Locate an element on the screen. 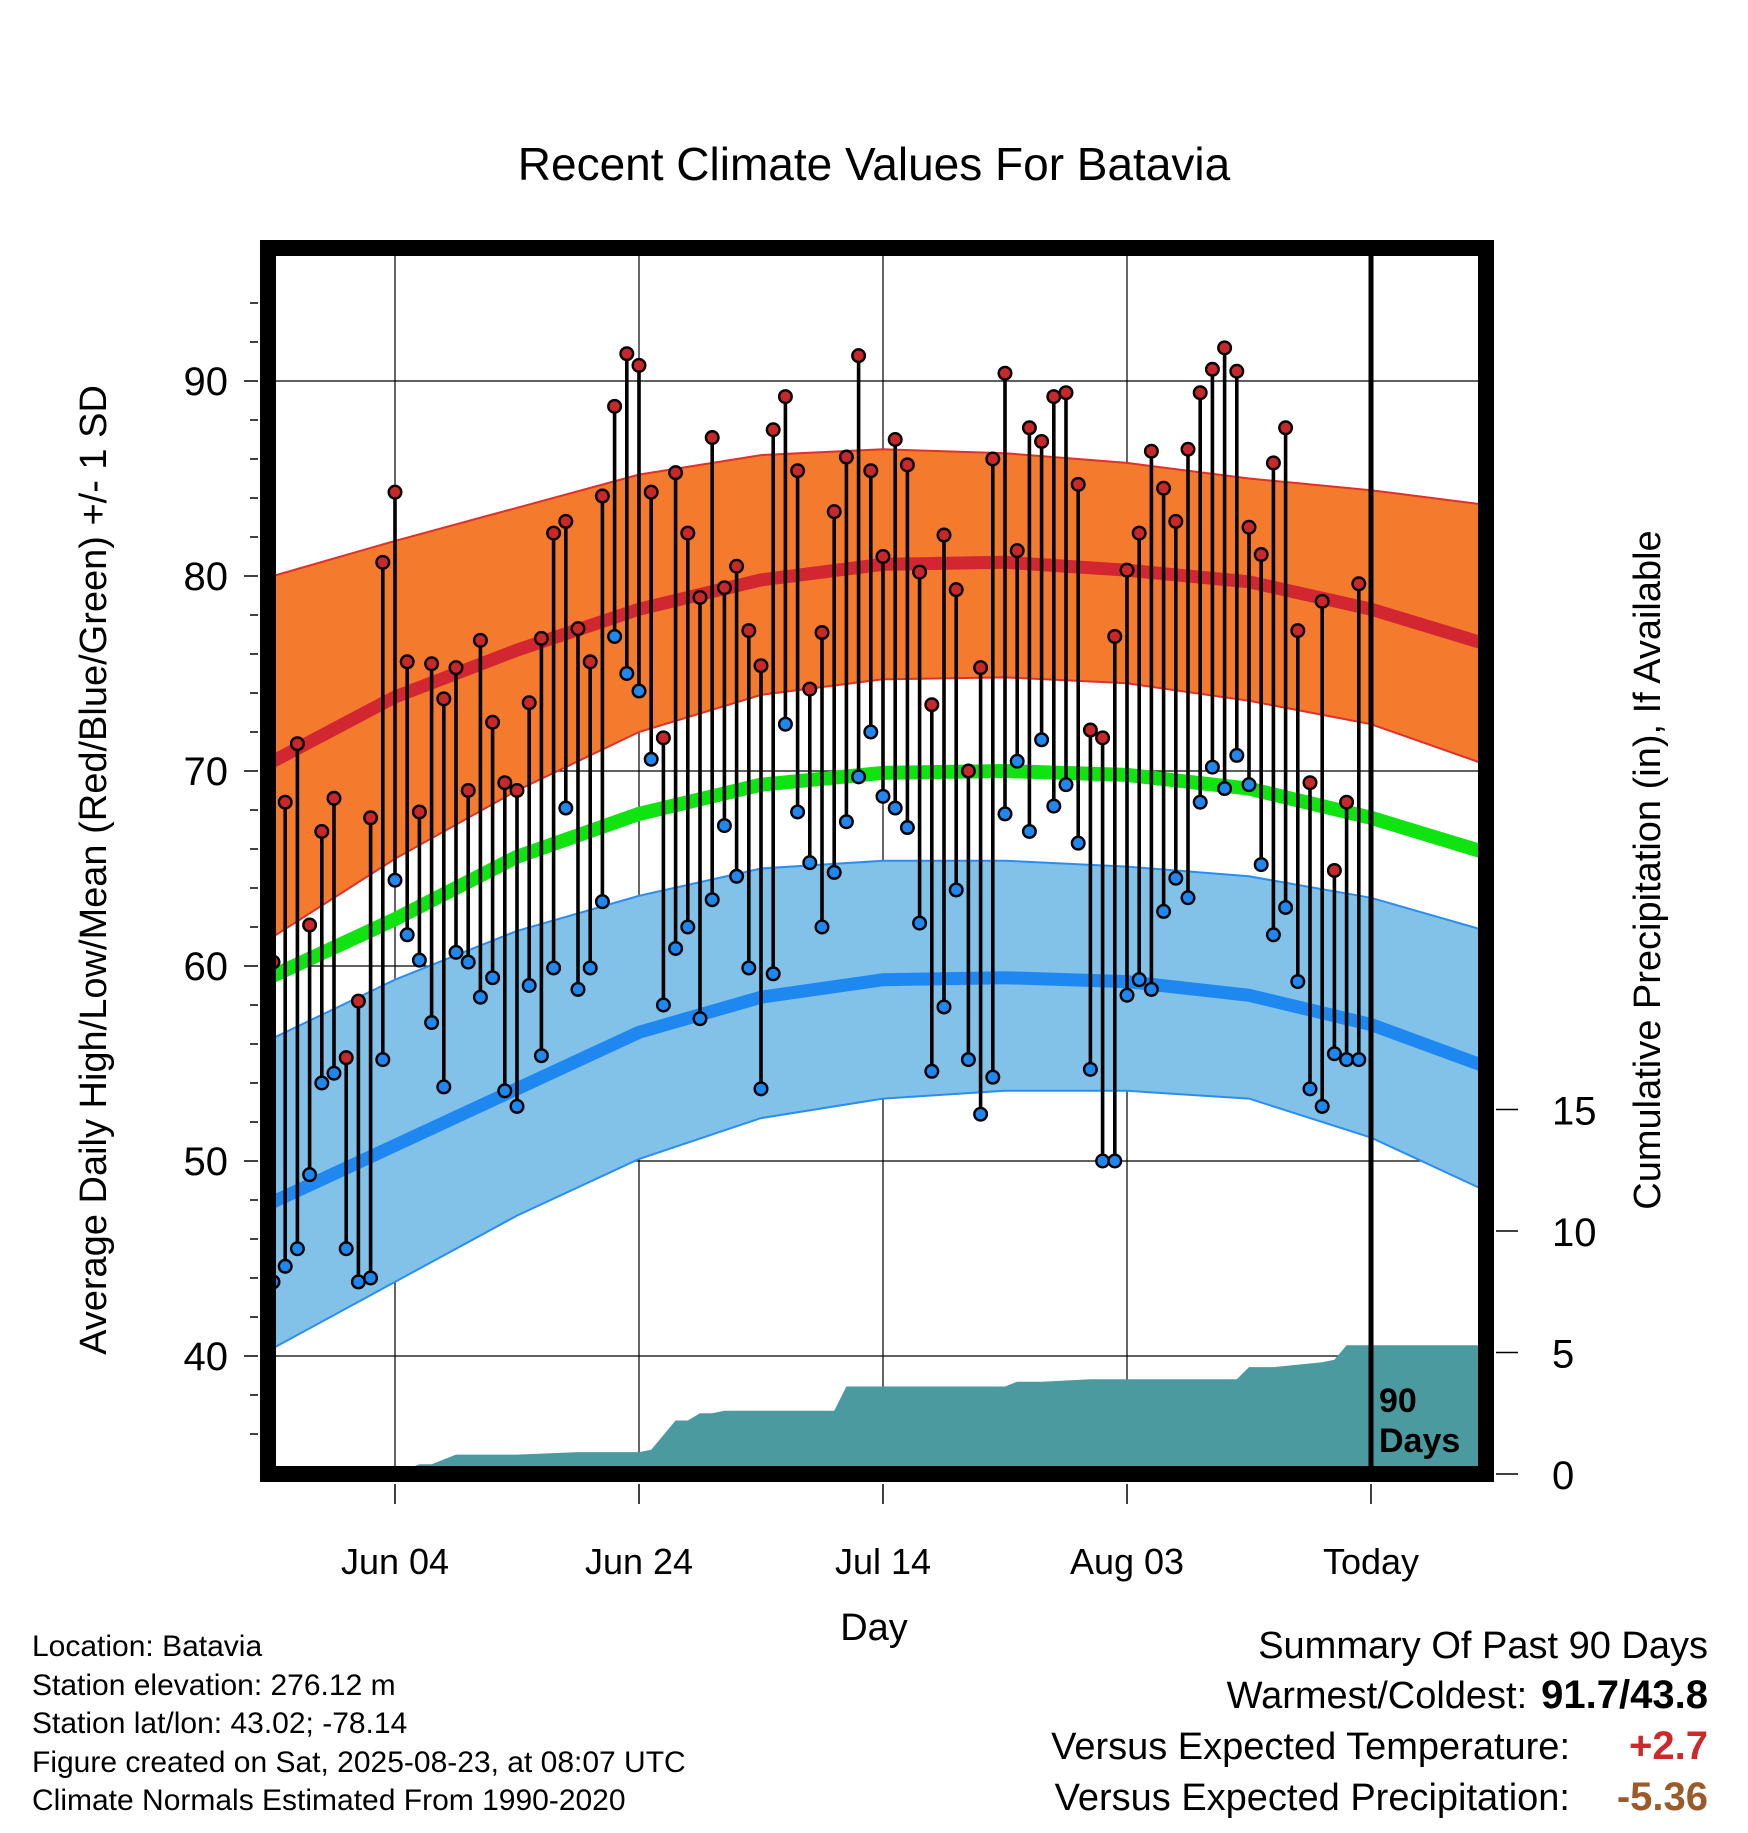 This screenshot has height=1833, width=1748. y-tick-label: 80 is located at coordinates (206, 577).